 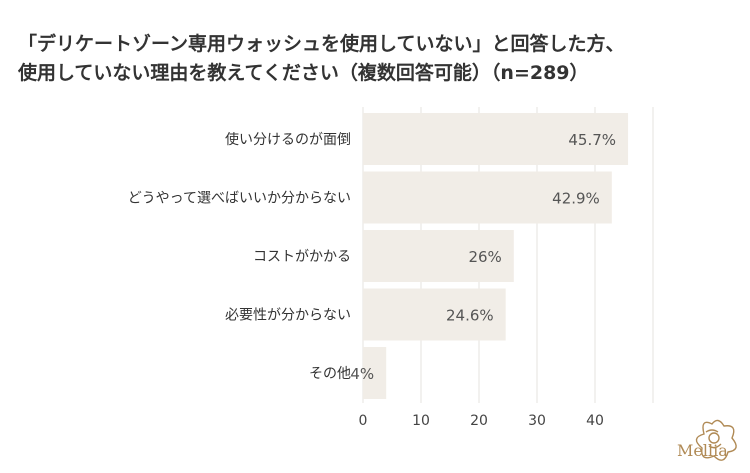 What do you see at coordinates (537, 421) in the screenshot?
I see `x-tick-label: 30` at bounding box center [537, 421].